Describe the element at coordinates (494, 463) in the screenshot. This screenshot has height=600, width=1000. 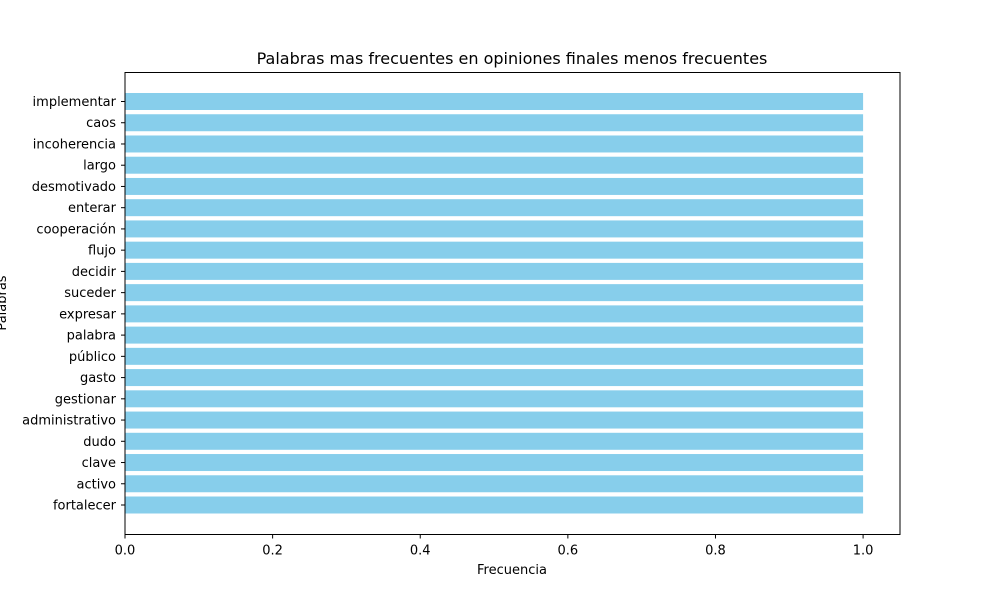
I see `bar-clave` at that location.